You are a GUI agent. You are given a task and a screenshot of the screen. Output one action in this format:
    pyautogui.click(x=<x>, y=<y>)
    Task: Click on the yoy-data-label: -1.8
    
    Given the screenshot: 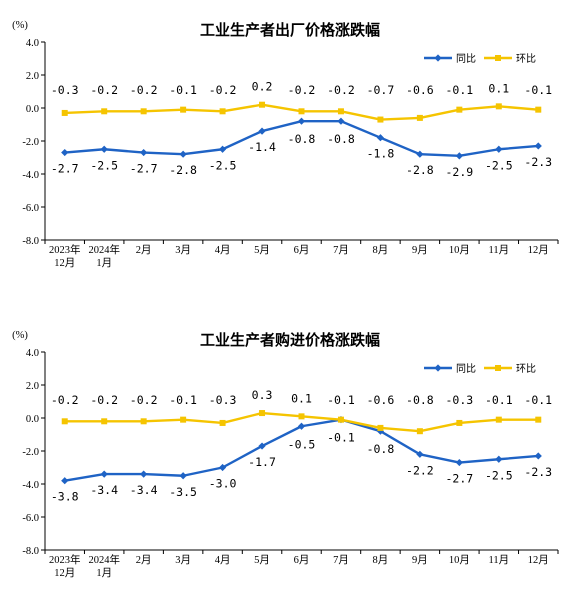 What is the action you would take?
    pyautogui.click(x=381, y=154)
    